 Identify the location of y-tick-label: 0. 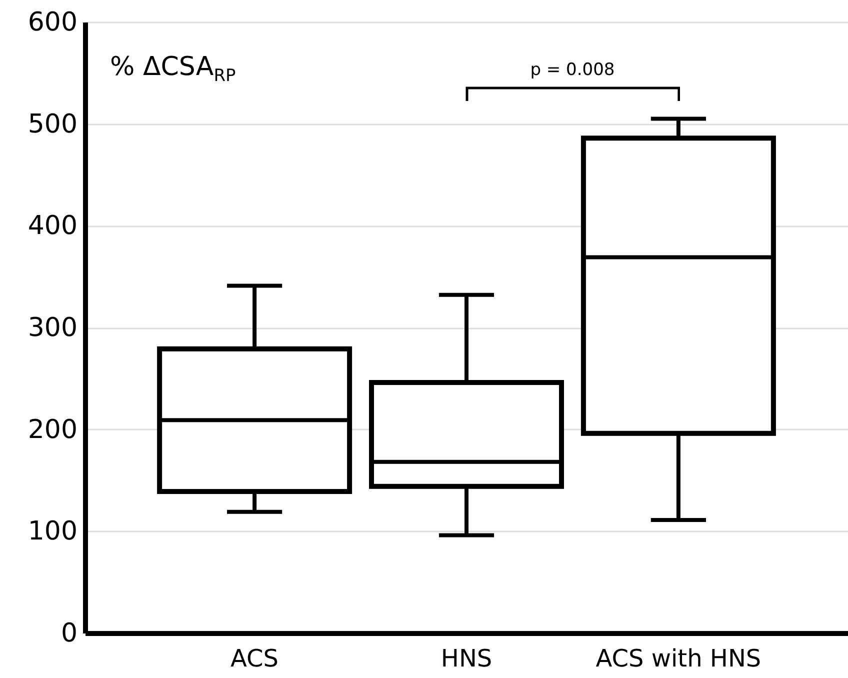
(69, 633).